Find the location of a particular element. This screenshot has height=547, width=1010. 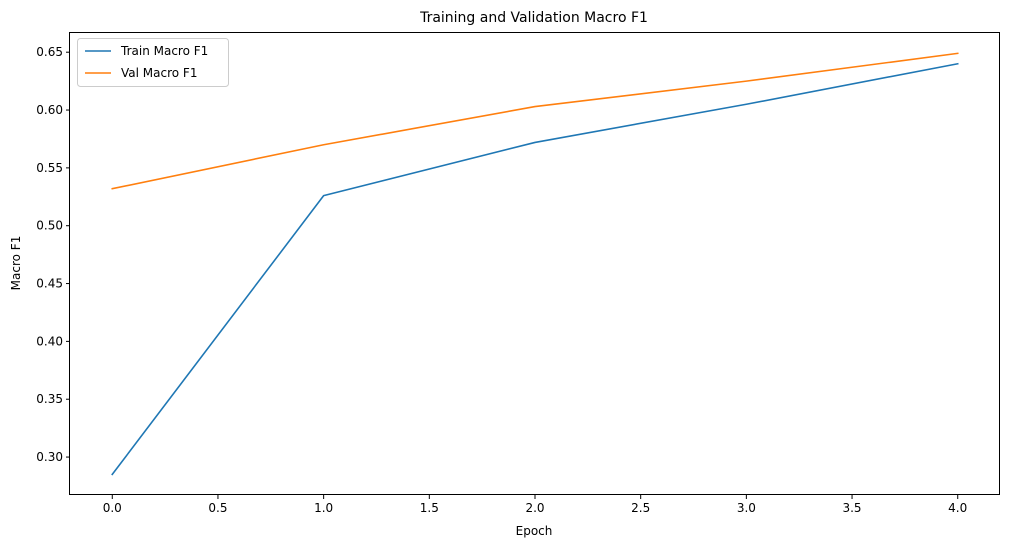

x-tick-label: 3.5 is located at coordinates (851, 508).